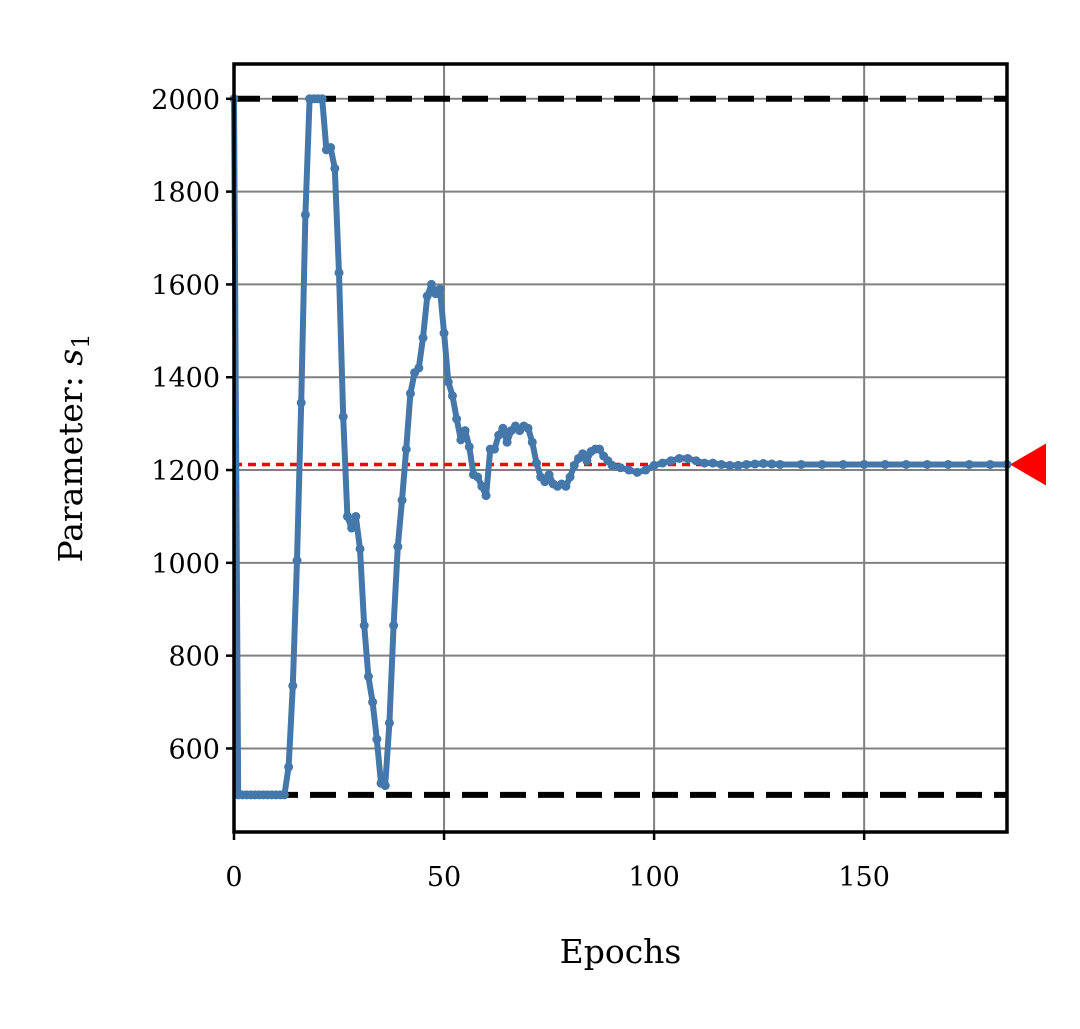 The width and height of the screenshot is (1080, 1029). I want to click on y-tick-label: 1000, so click(185, 564).